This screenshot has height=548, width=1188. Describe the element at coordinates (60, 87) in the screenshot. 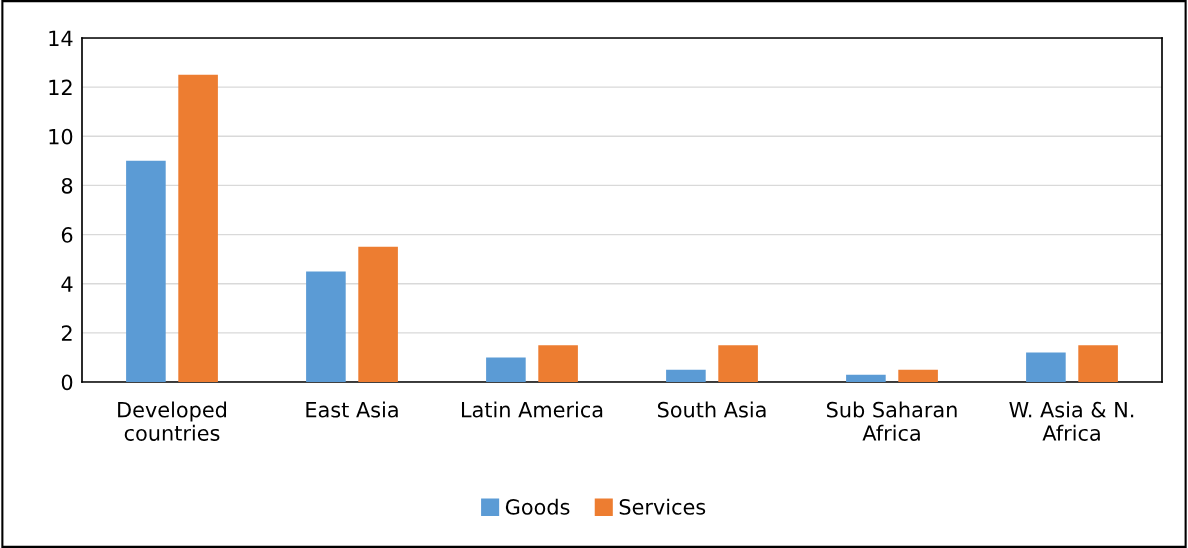

I see `y-tick-label: 12` at that location.